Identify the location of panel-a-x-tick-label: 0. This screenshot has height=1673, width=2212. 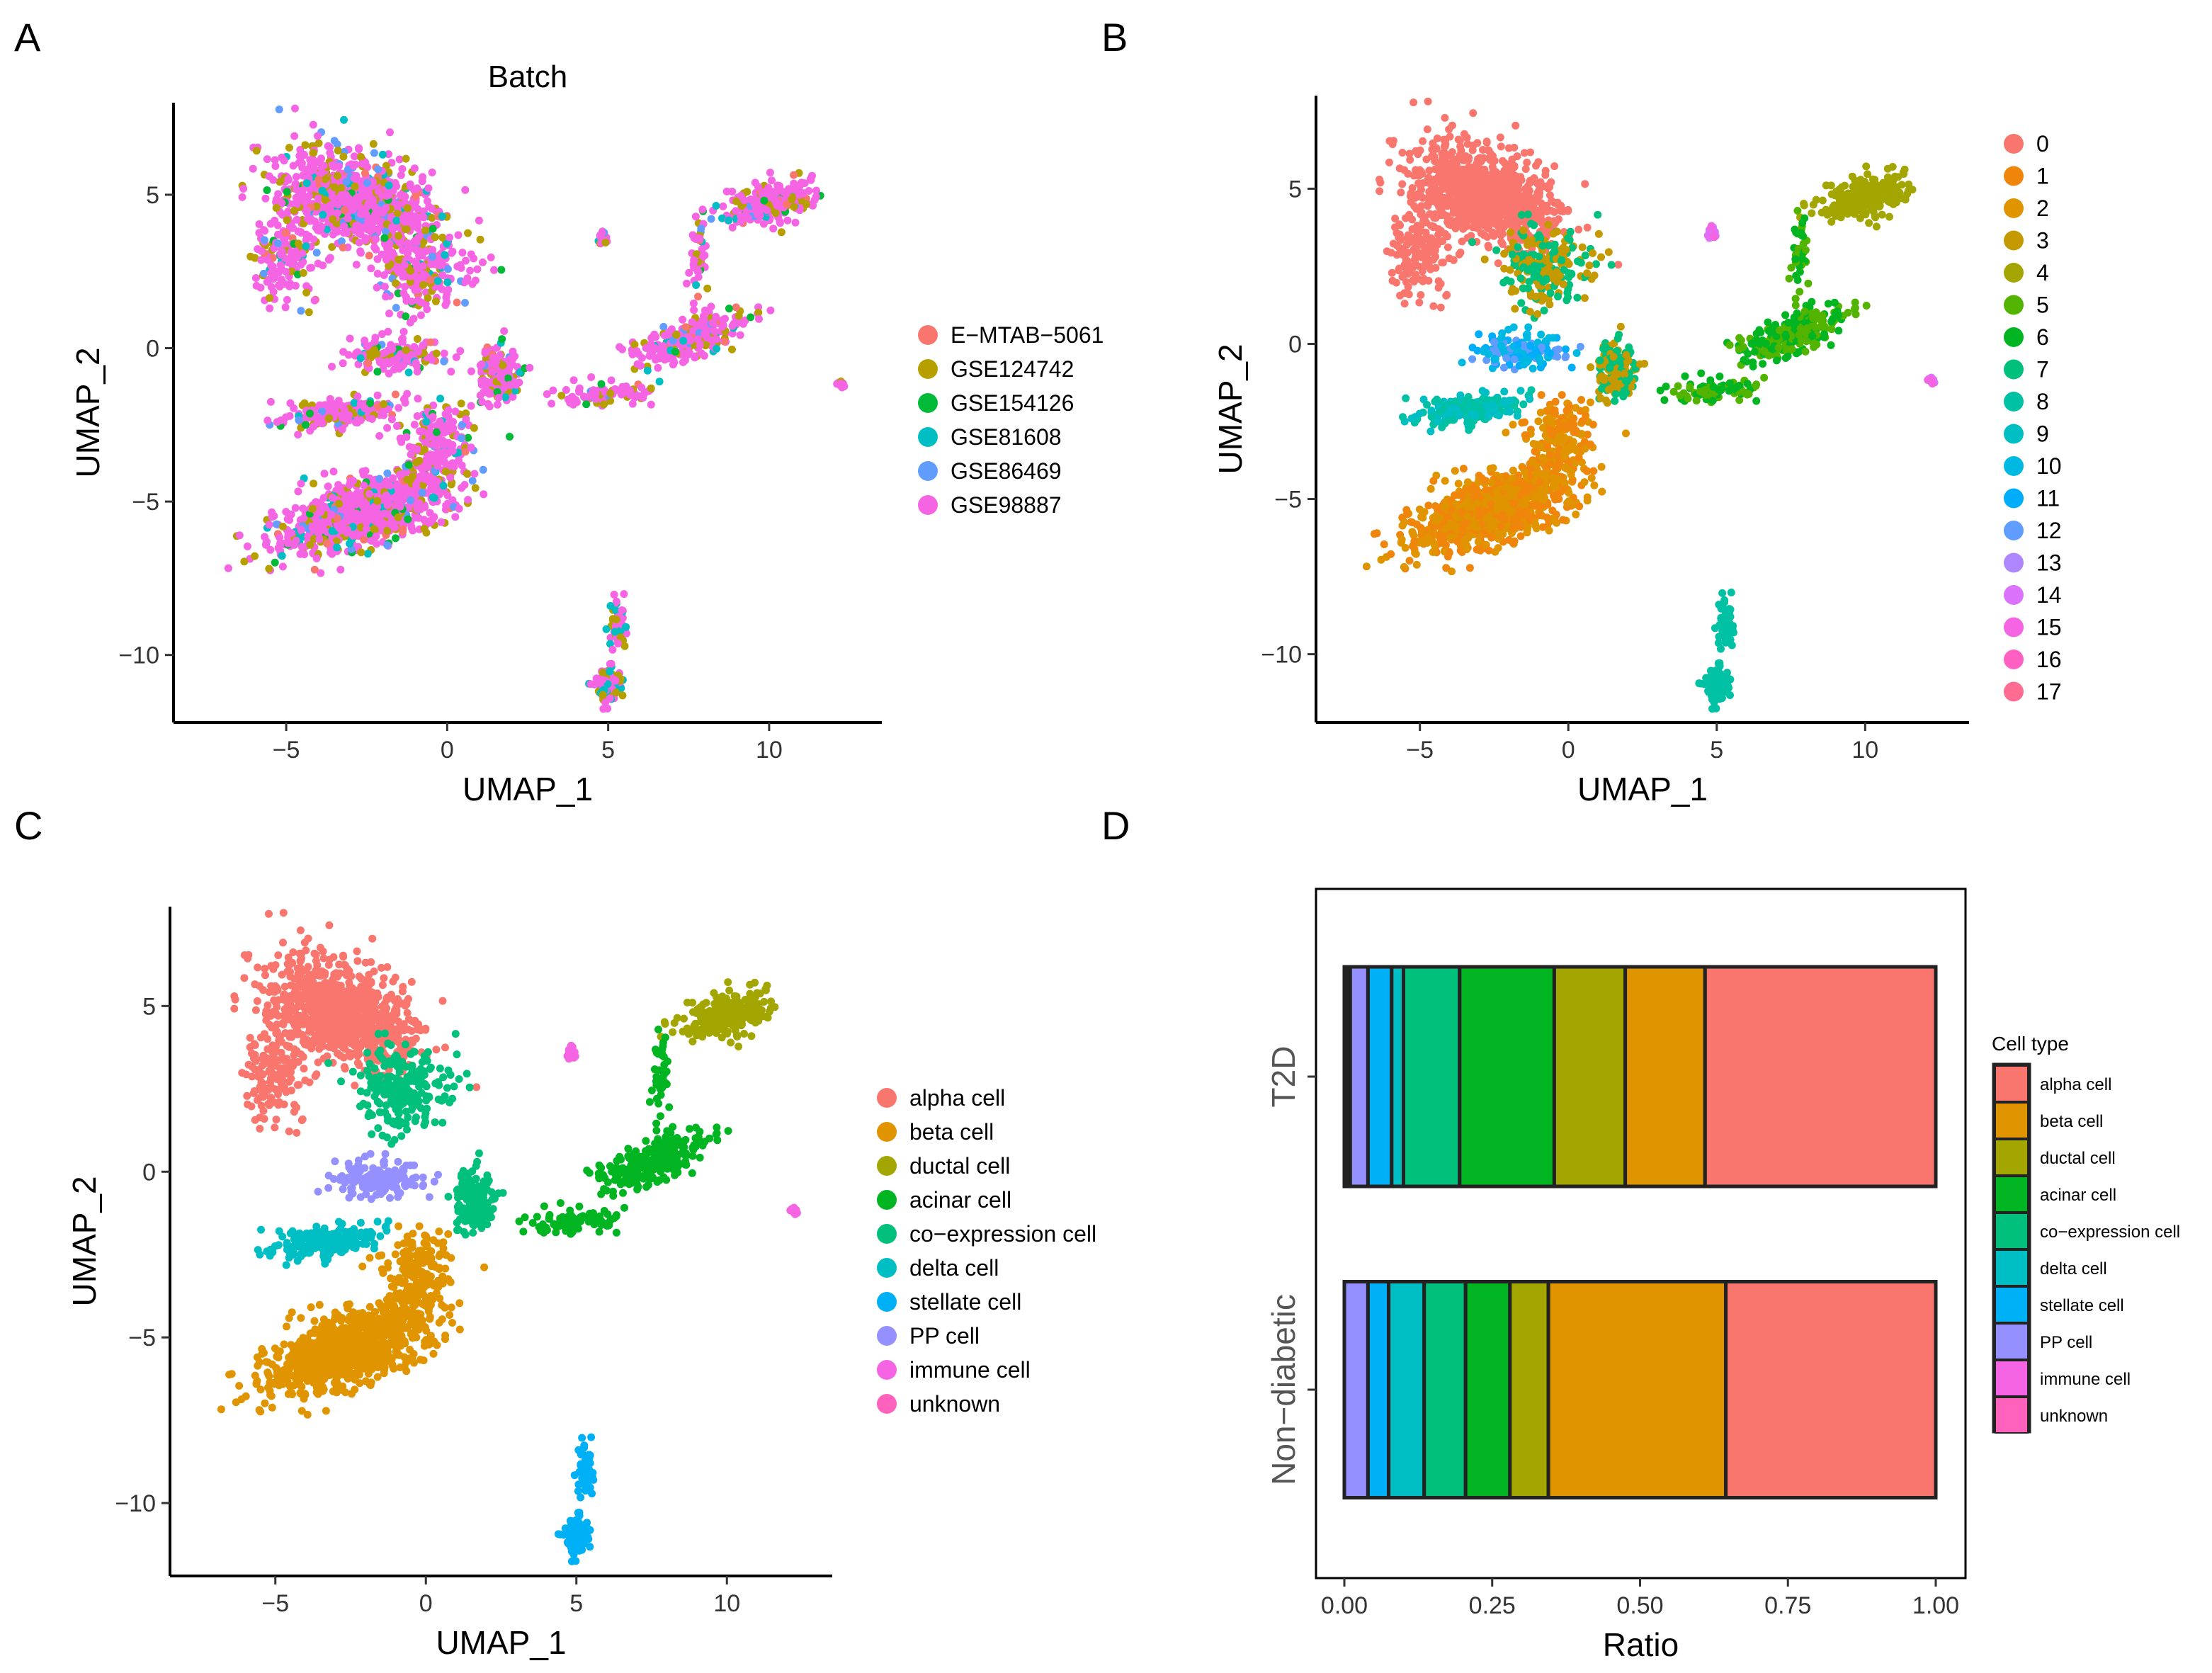
(448, 750).